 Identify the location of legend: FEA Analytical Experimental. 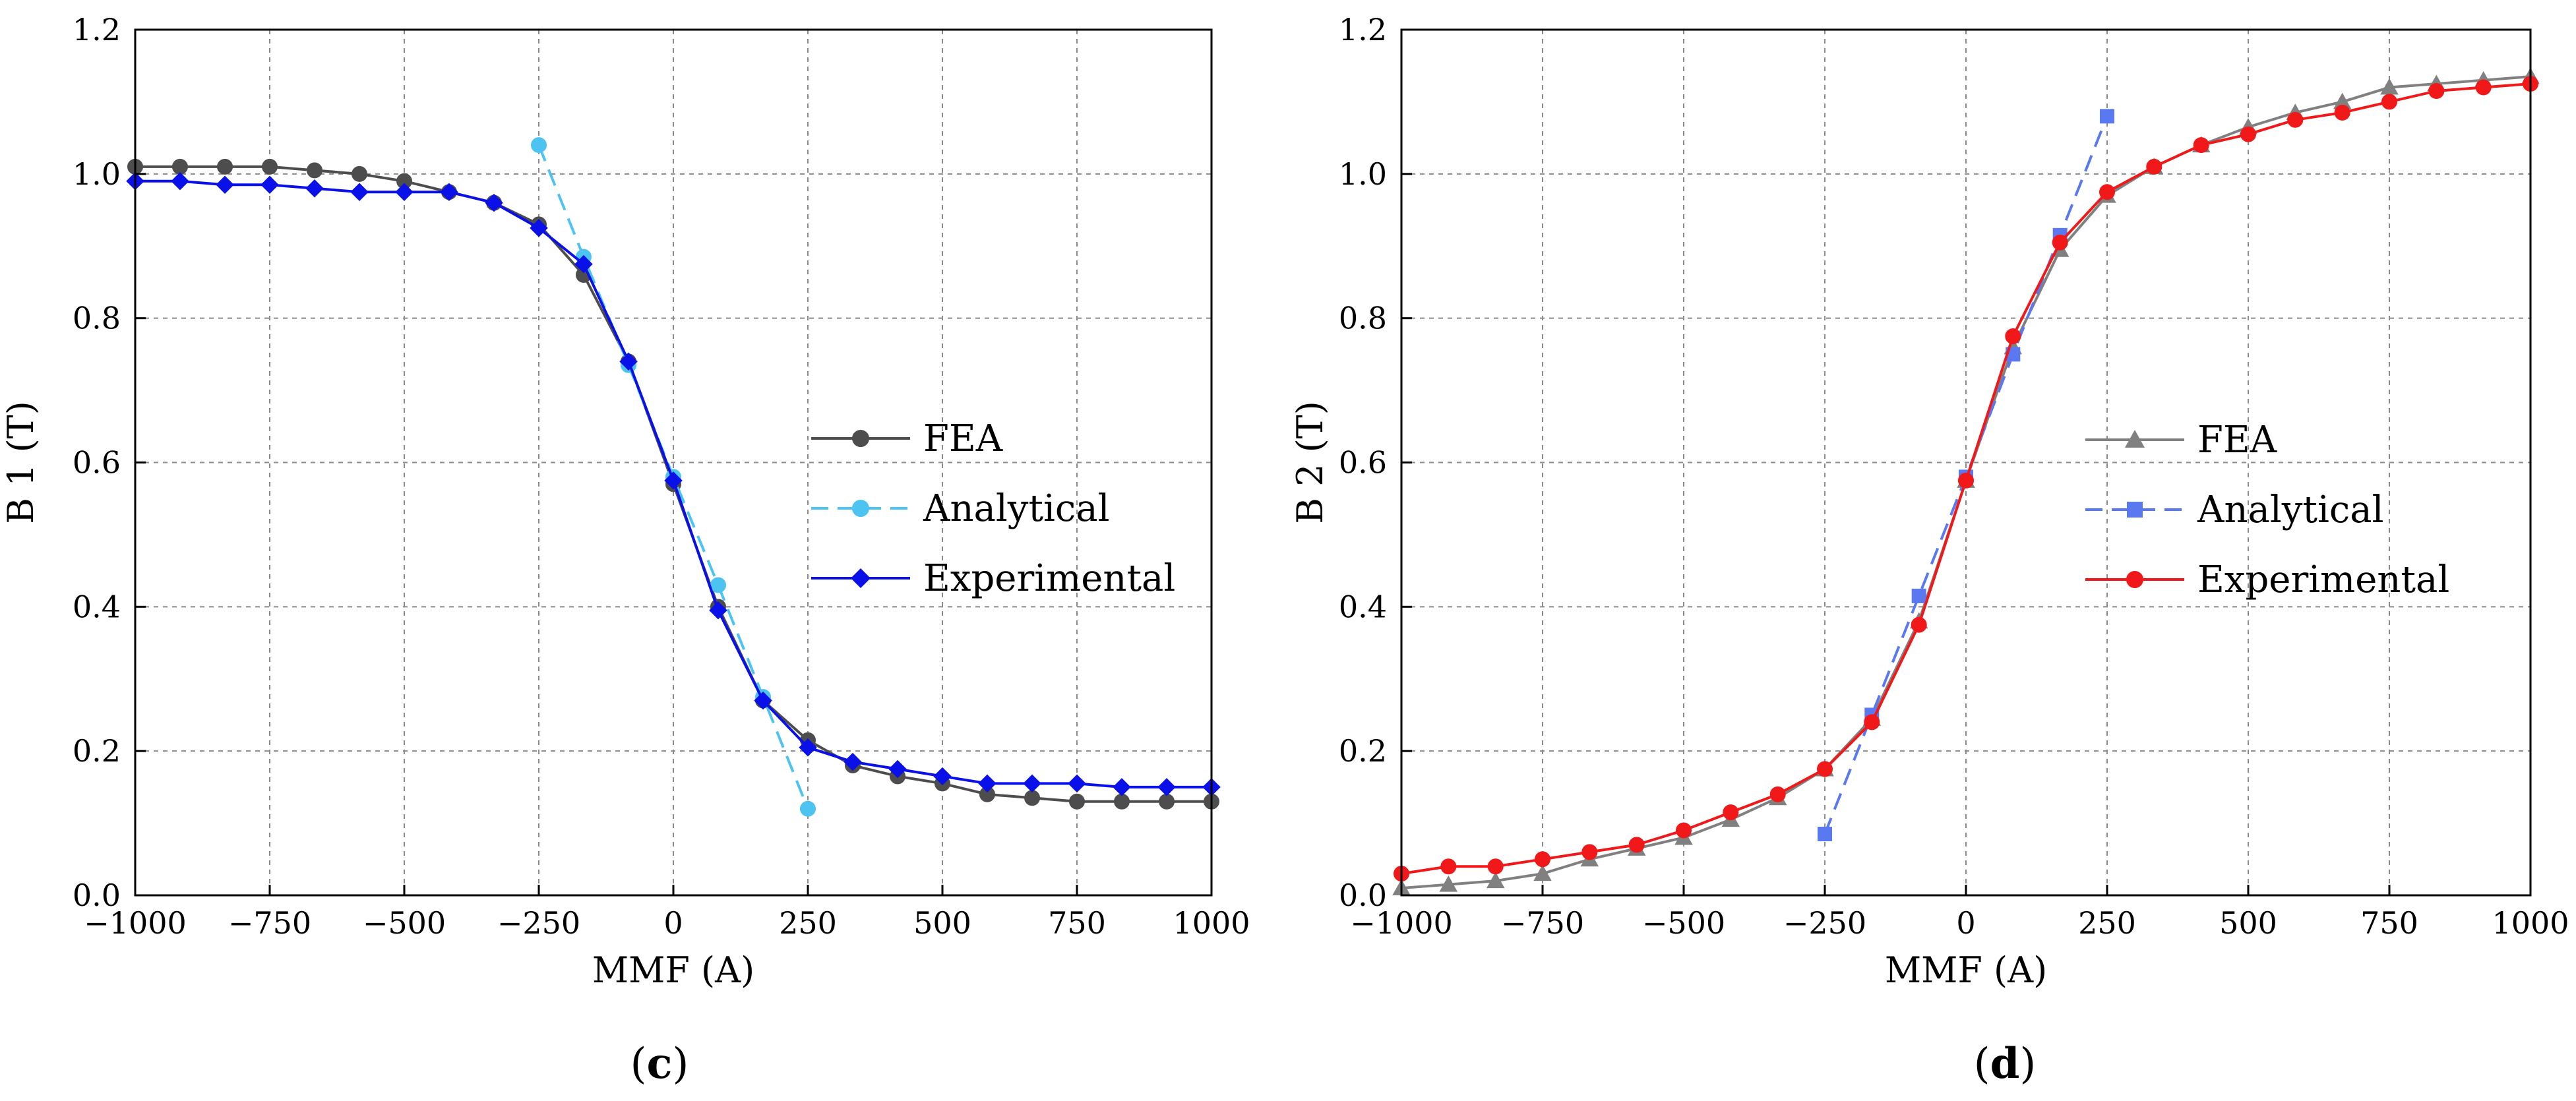
(2267, 510).